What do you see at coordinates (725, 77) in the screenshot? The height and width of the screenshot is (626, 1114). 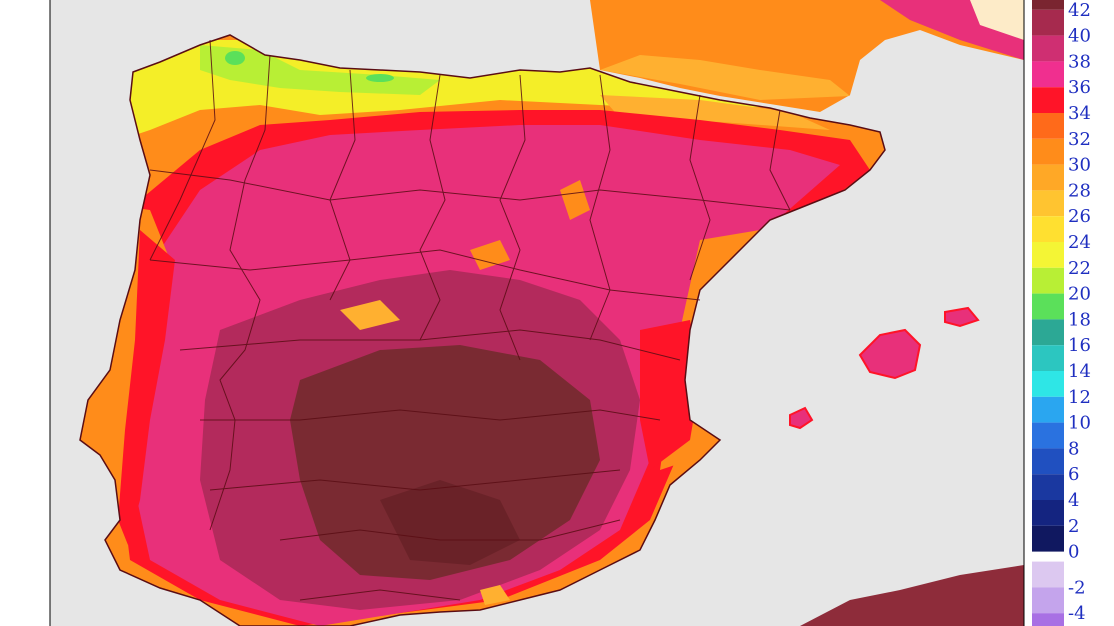 I see `pyrenees-north` at bounding box center [725, 77].